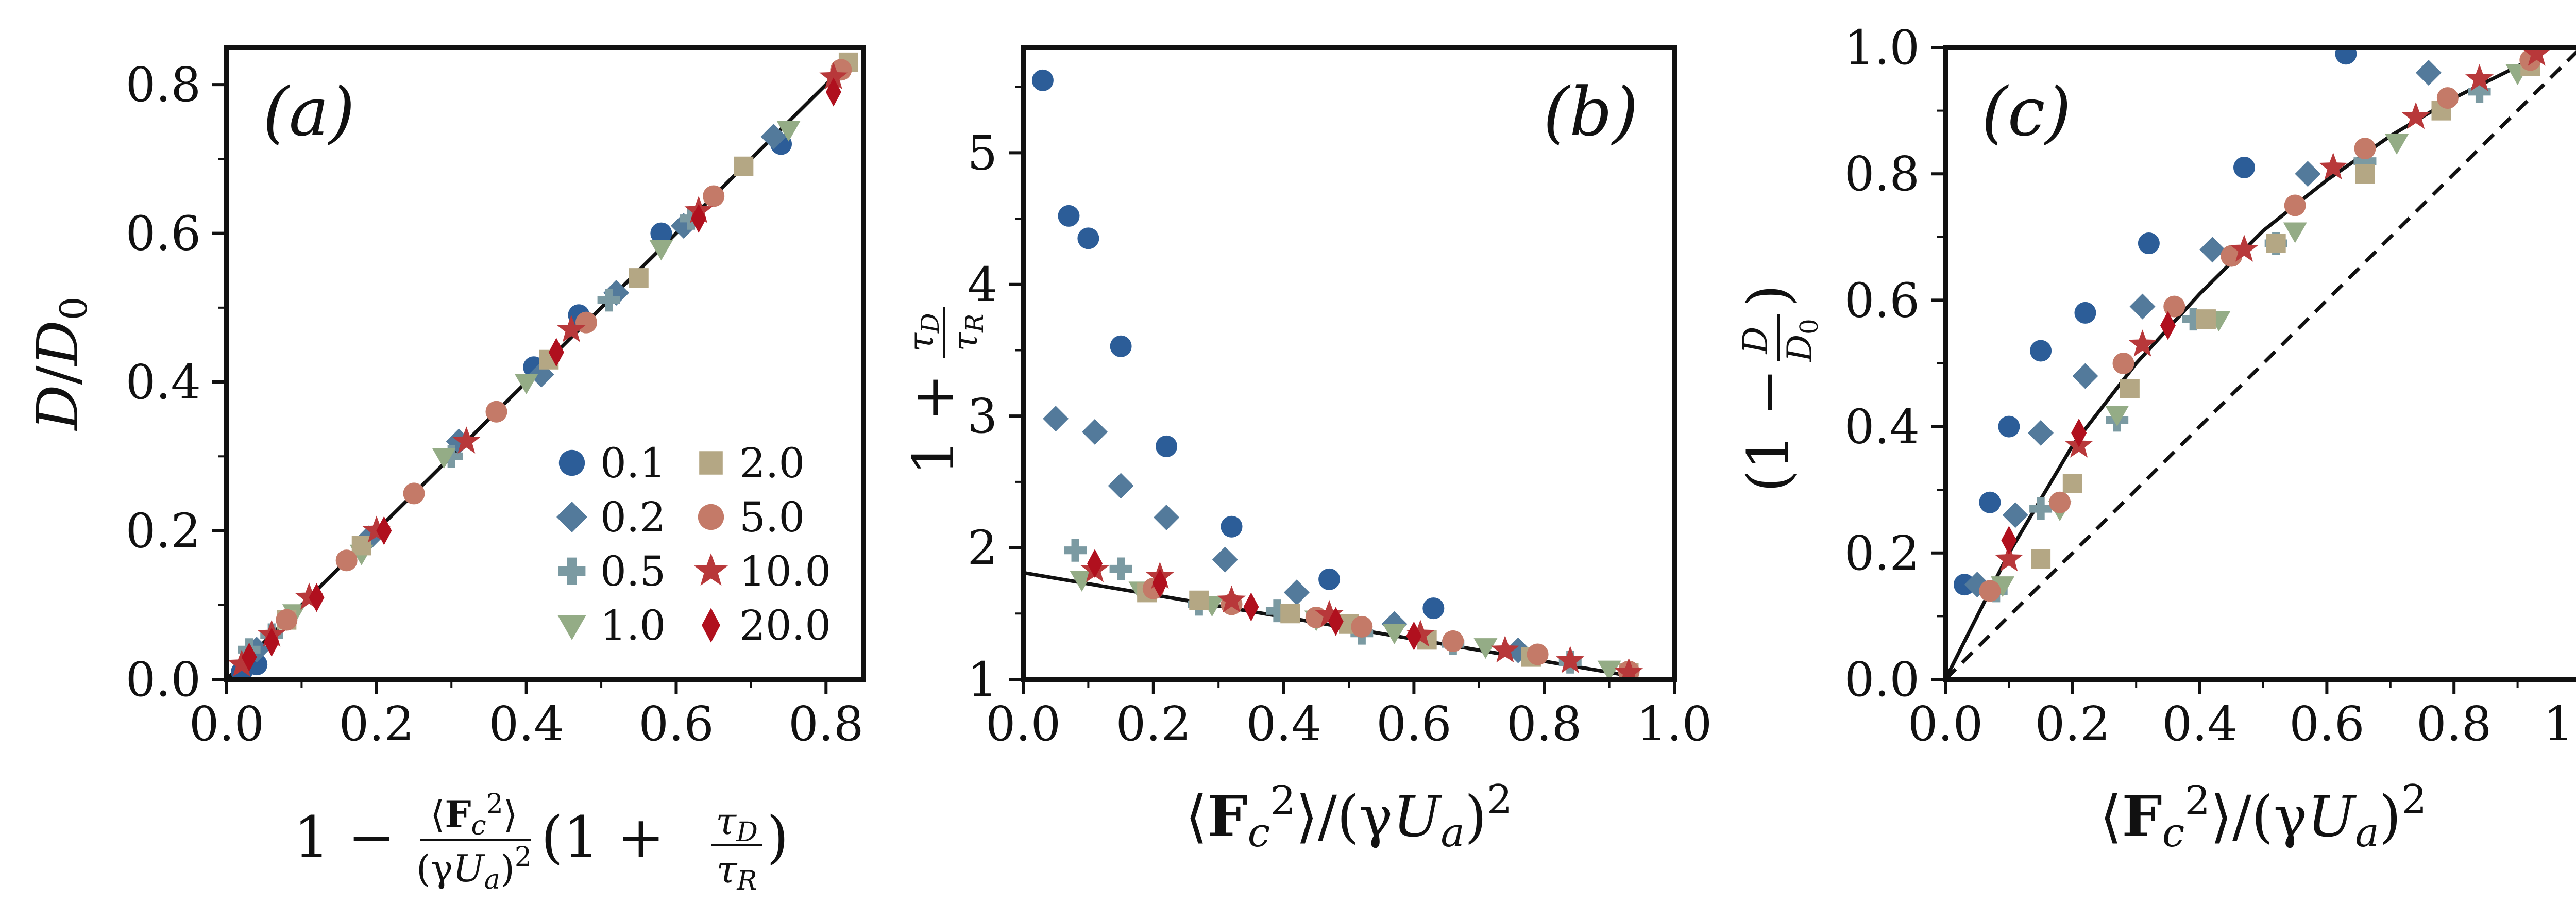  What do you see at coordinates (163, 382) in the screenshot?
I see `y-tick-label: 0.4` at bounding box center [163, 382].